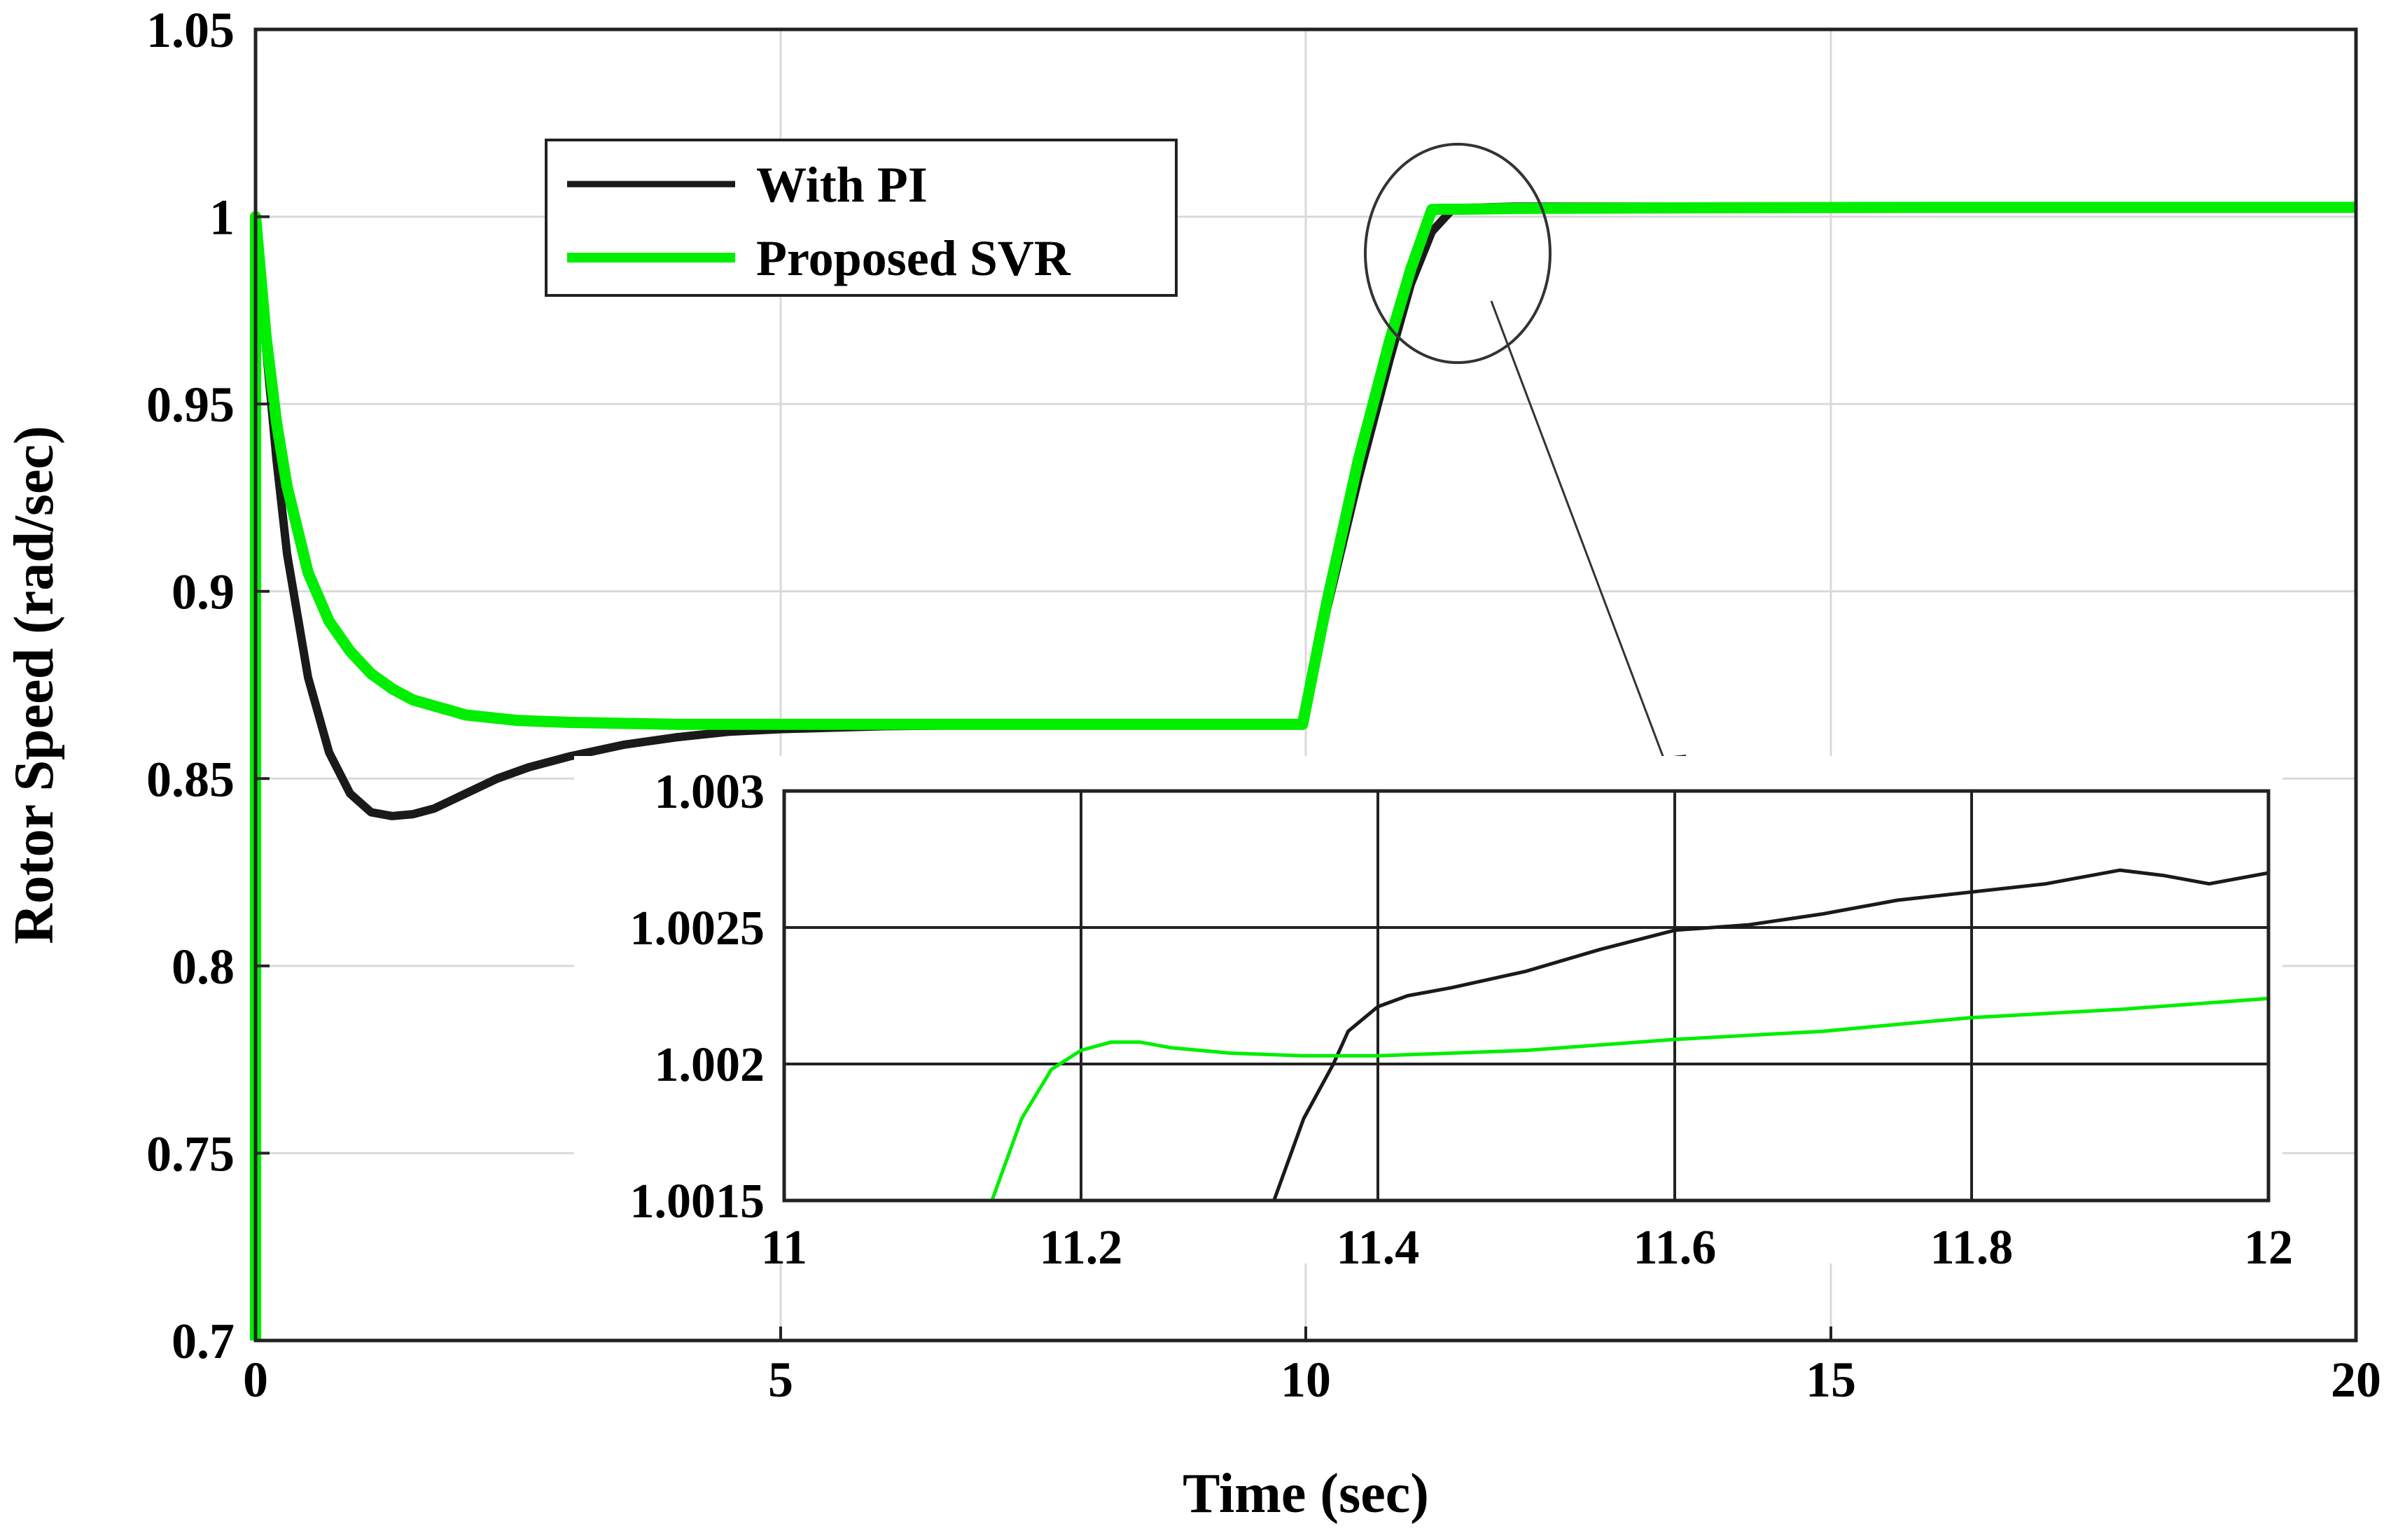  What do you see at coordinates (1458, 253) in the screenshot?
I see `zoom-circle` at bounding box center [1458, 253].